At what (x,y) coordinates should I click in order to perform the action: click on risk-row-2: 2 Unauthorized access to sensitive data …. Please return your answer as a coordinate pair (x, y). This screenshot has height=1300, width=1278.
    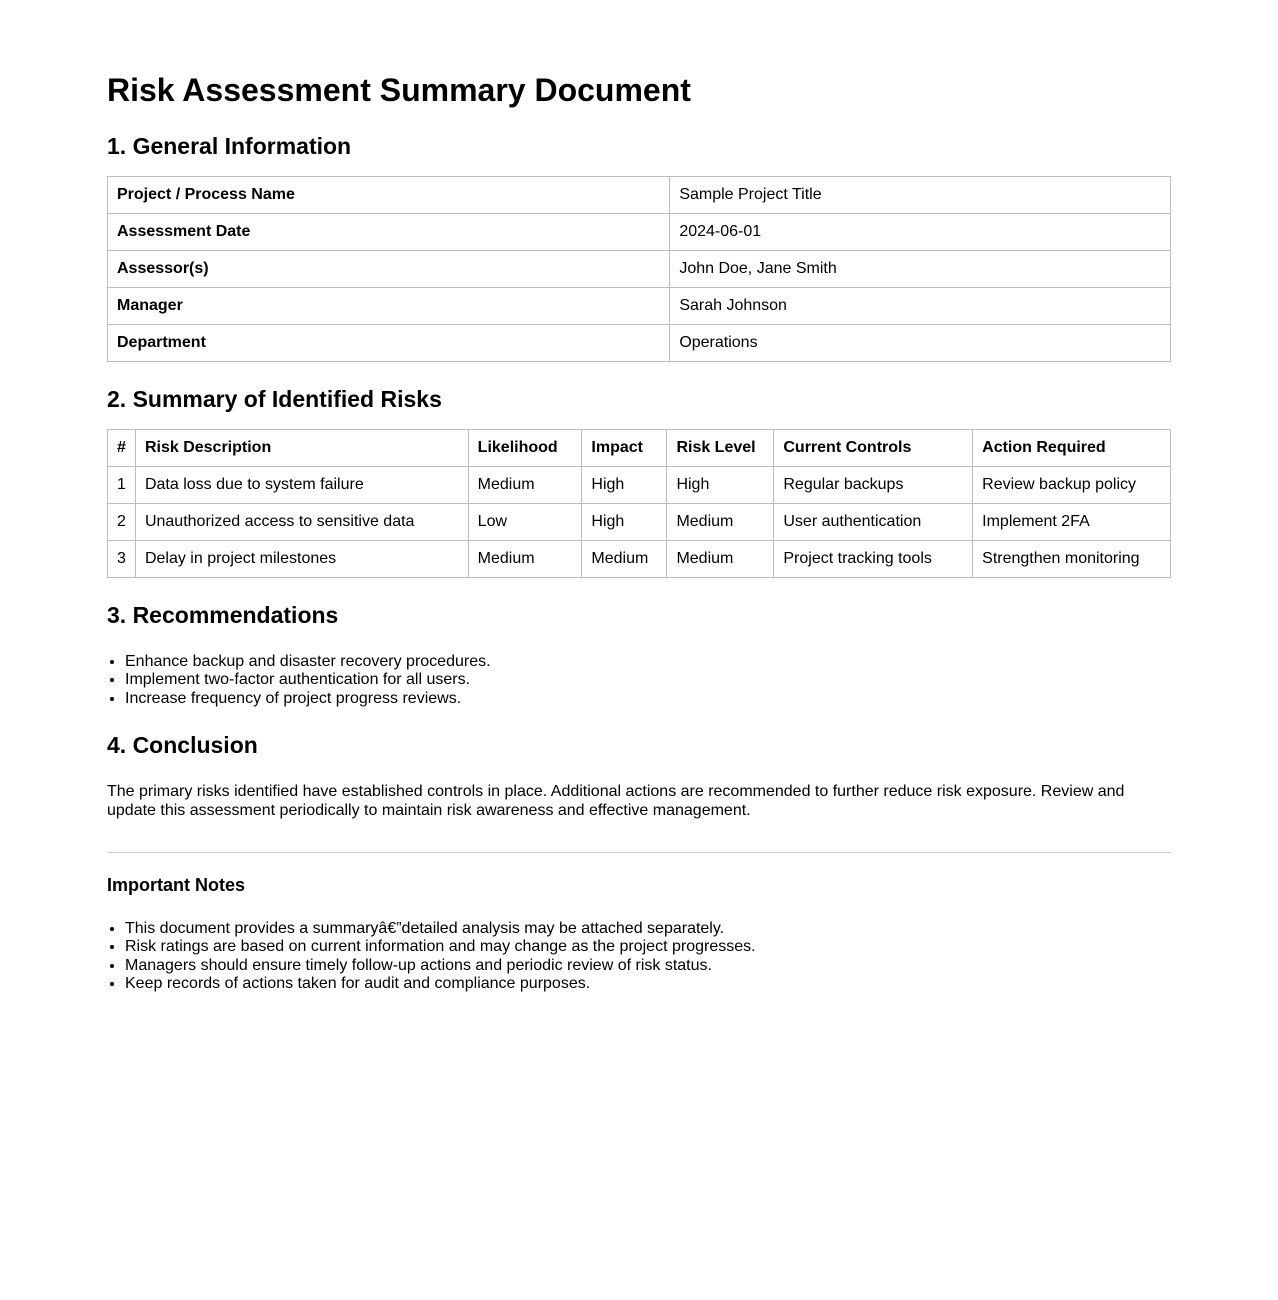
    Looking at the image, I should click on (639, 522).